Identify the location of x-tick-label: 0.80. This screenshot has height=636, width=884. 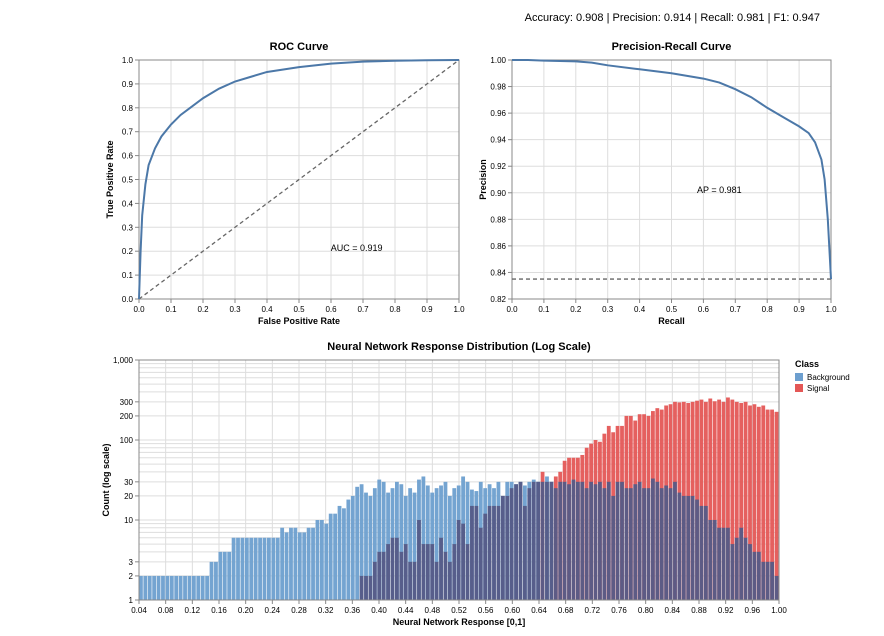
(646, 610).